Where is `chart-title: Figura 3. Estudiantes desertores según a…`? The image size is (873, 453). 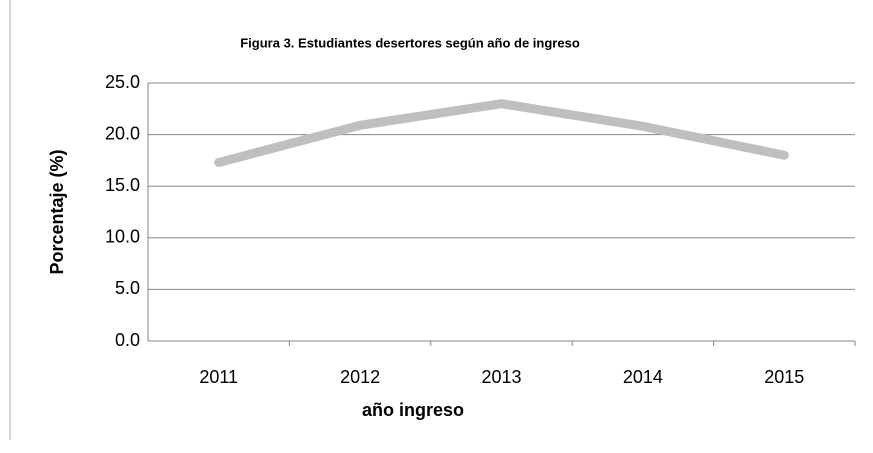 chart-title: Figura 3. Estudiantes desertores según a… is located at coordinates (410, 42).